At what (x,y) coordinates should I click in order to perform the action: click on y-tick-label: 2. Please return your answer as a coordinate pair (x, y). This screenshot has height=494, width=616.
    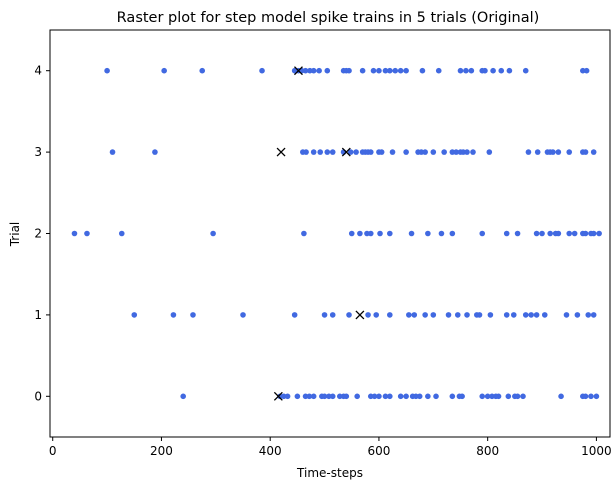
    Looking at the image, I should click on (38, 234).